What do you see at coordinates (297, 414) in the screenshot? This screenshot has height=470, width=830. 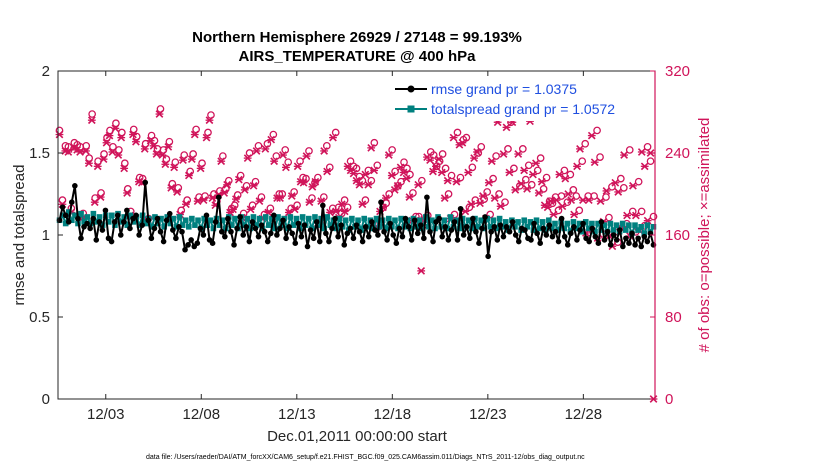 I see `x-tick-label: 12/13` at bounding box center [297, 414].